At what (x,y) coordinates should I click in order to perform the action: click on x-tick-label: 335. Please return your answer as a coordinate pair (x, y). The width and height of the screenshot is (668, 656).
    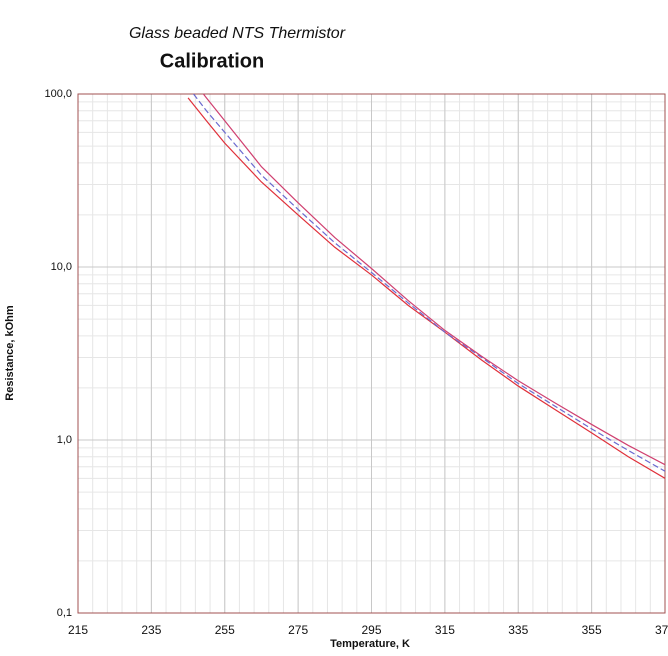
    Looking at the image, I should click on (518, 630).